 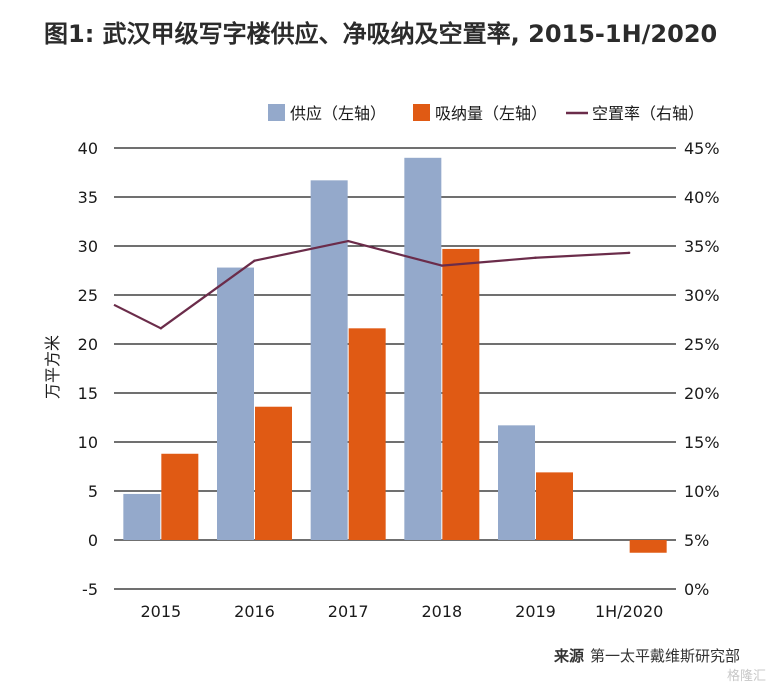 What do you see at coordinates (568, 656) in the screenshot?
I see `source-label: 来源` at bounding box center [568, 656].